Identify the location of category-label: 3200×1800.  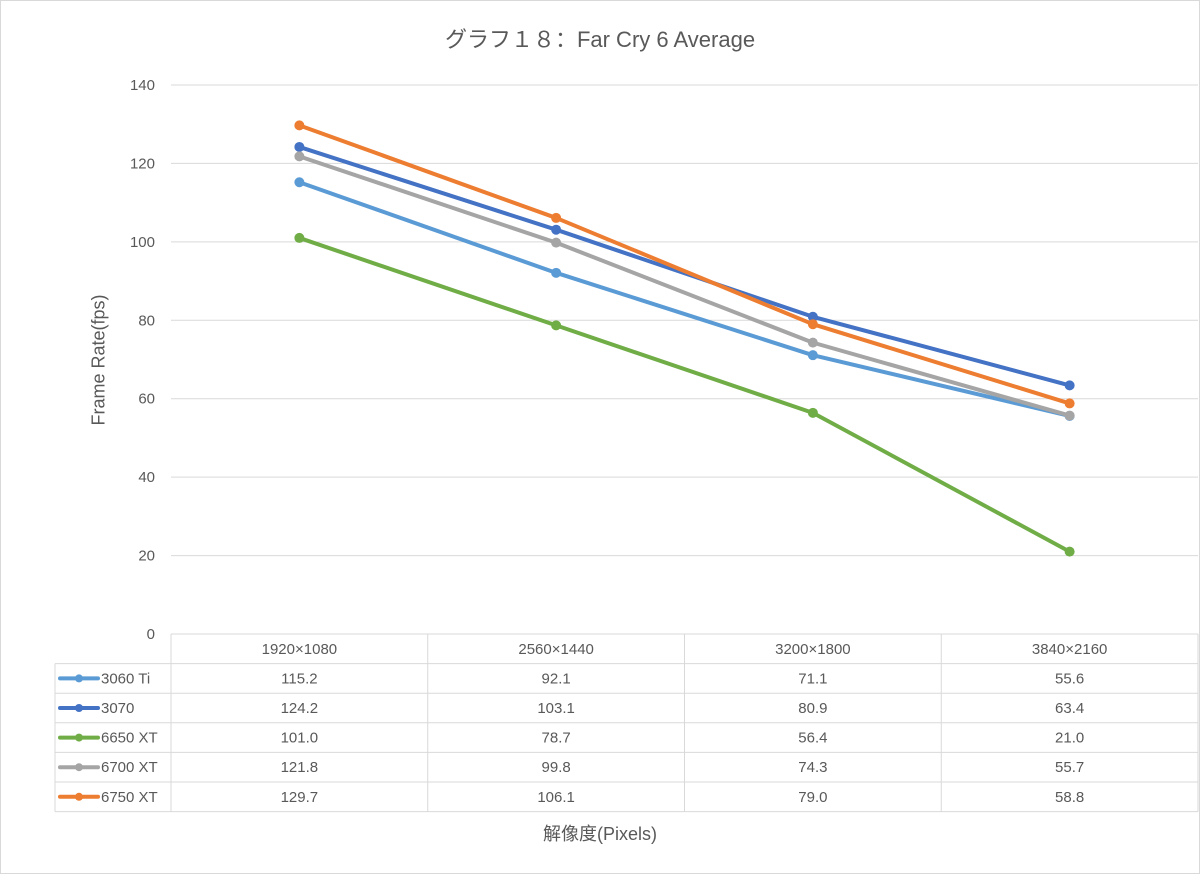
(813, 649).